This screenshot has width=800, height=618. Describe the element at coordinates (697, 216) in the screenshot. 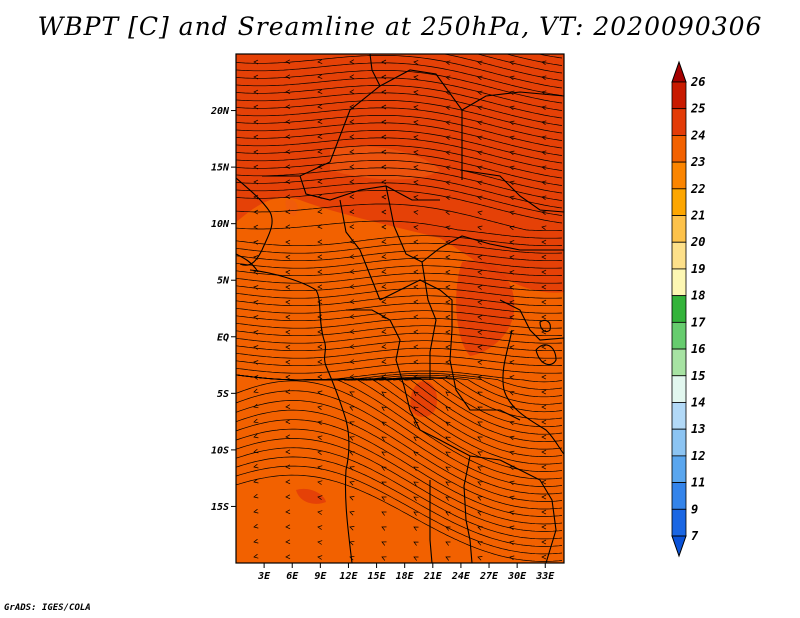

I see `colorbar-label: 21` at that location.